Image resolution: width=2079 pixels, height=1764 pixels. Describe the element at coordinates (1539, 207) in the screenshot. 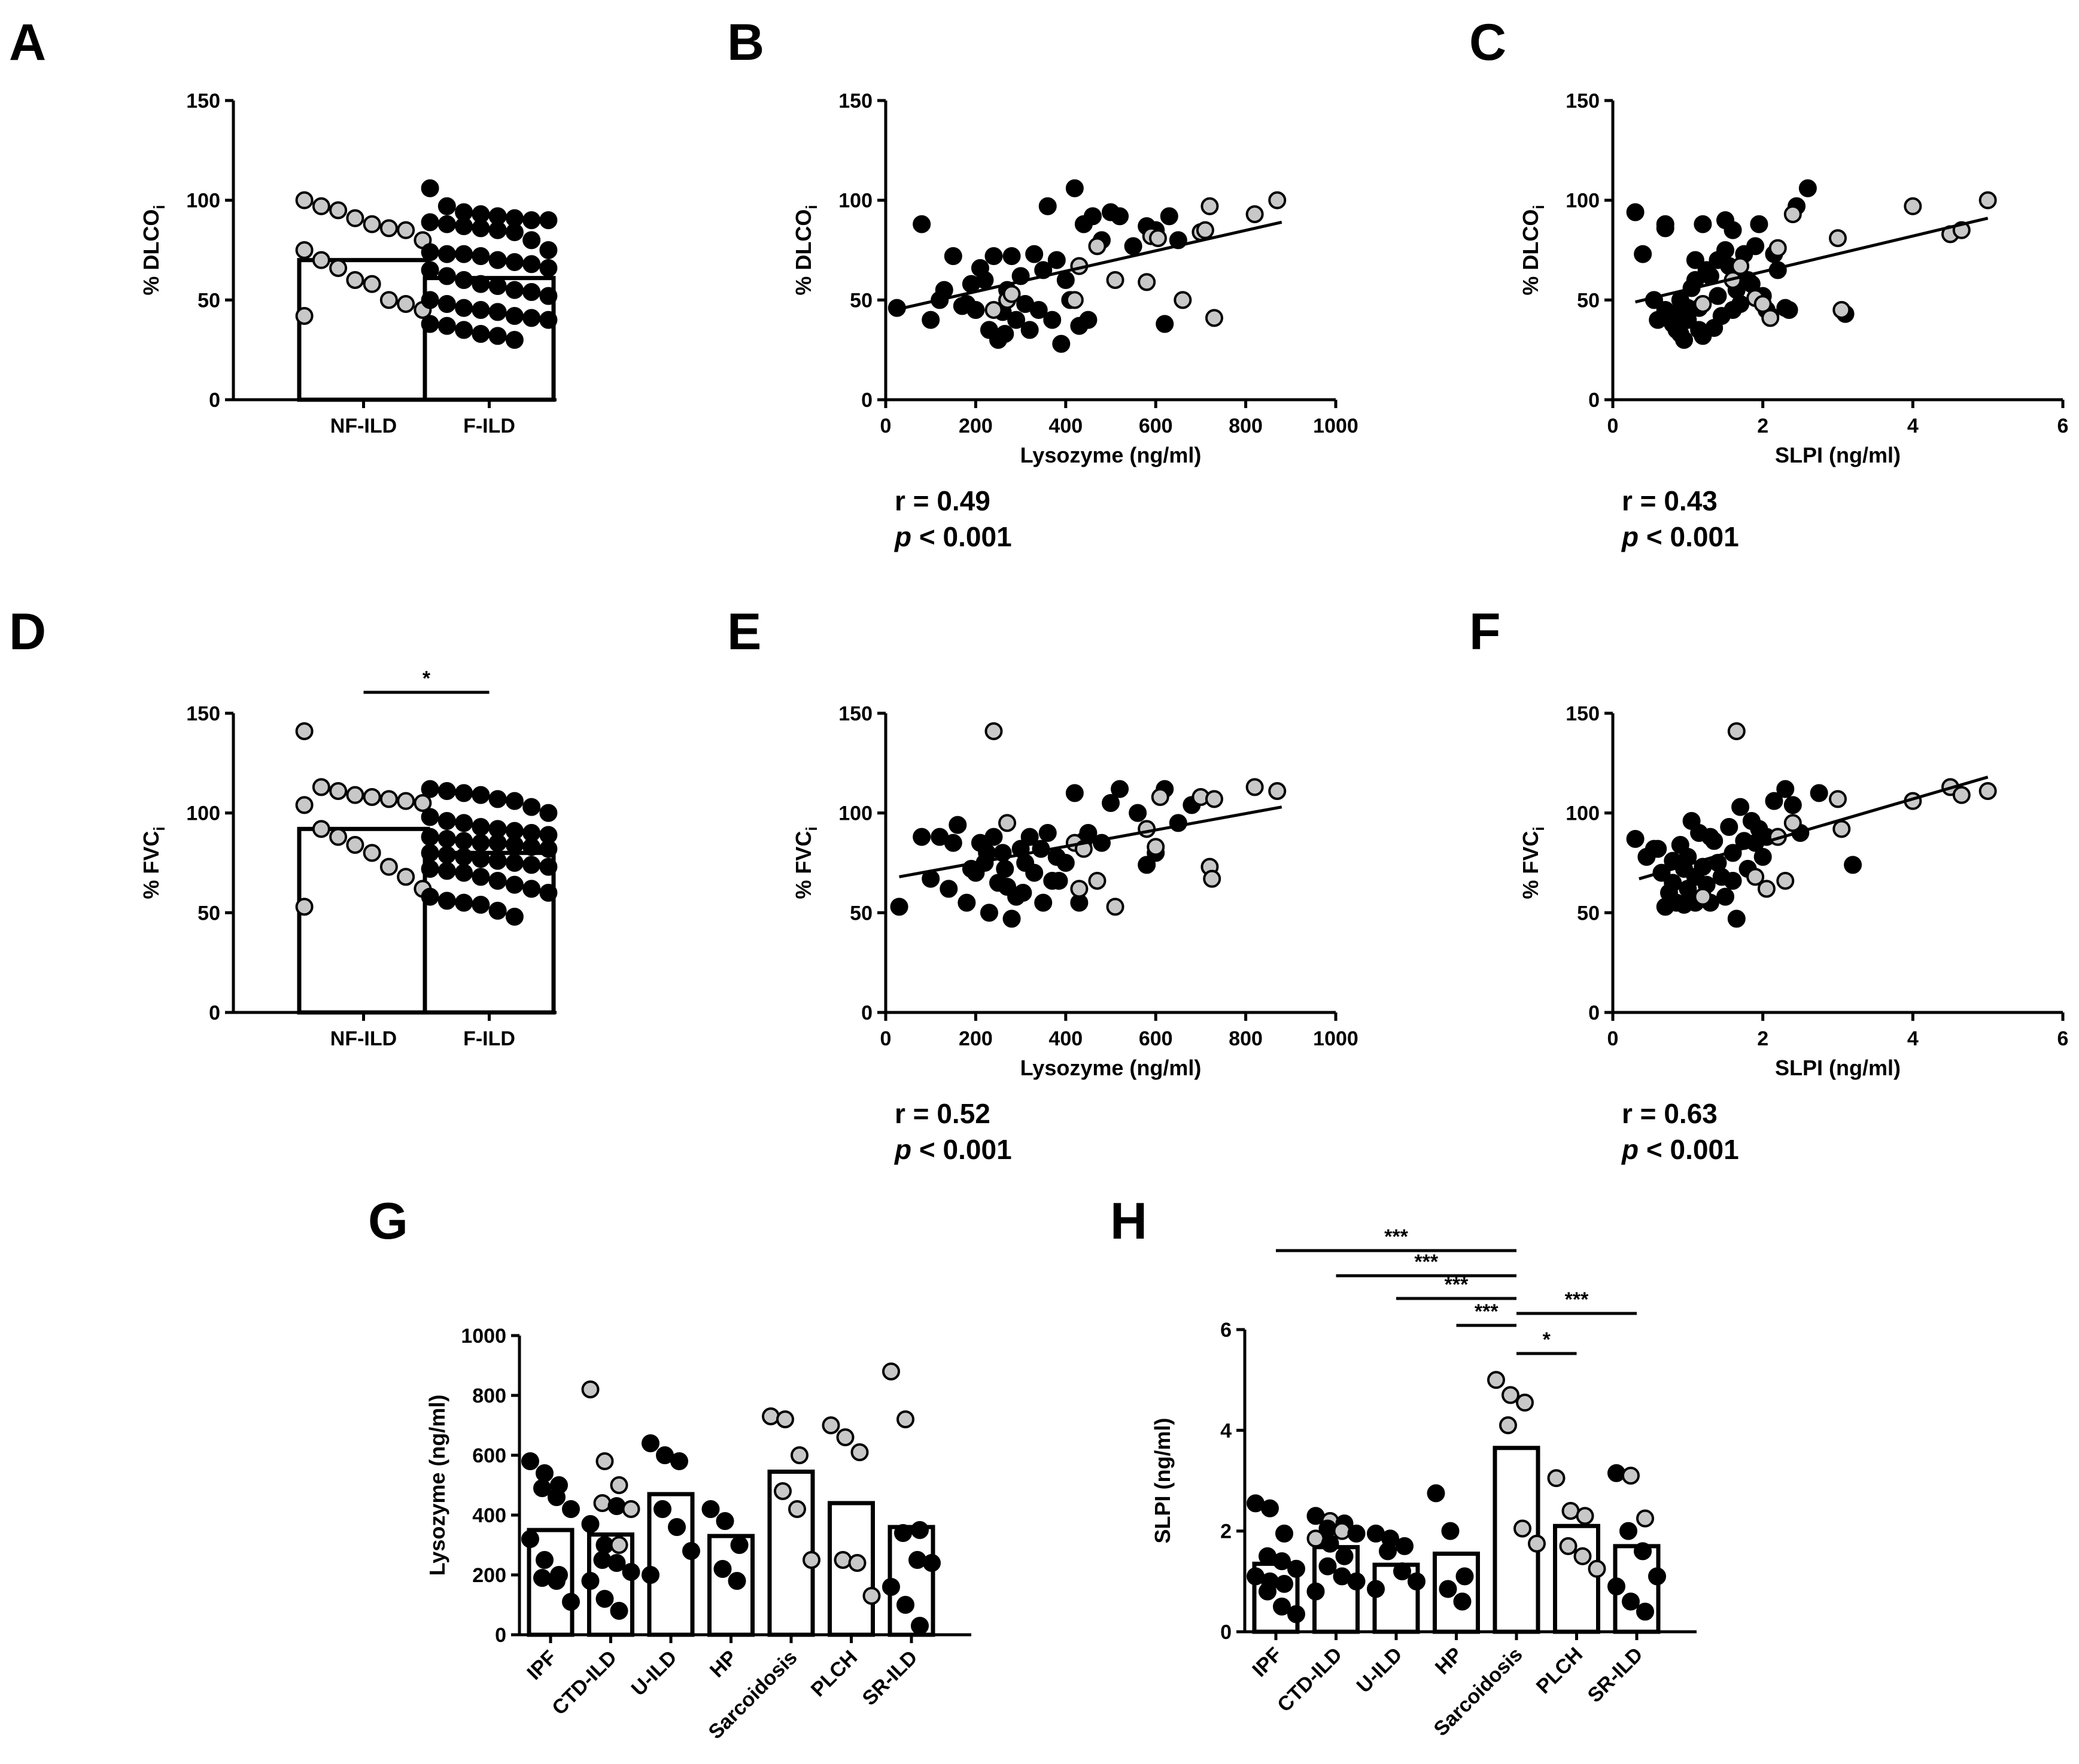

I see `y-axis-label-subscript: i` at that location.